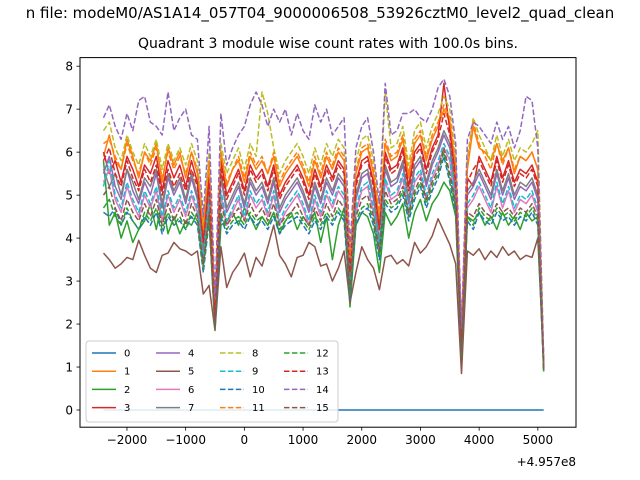 This screenshot has width=640, height=480. What do you see at coordinates (322, 390) in the screenshot?
I see `legend-label-14: 14` at bounding box center [322, 390].